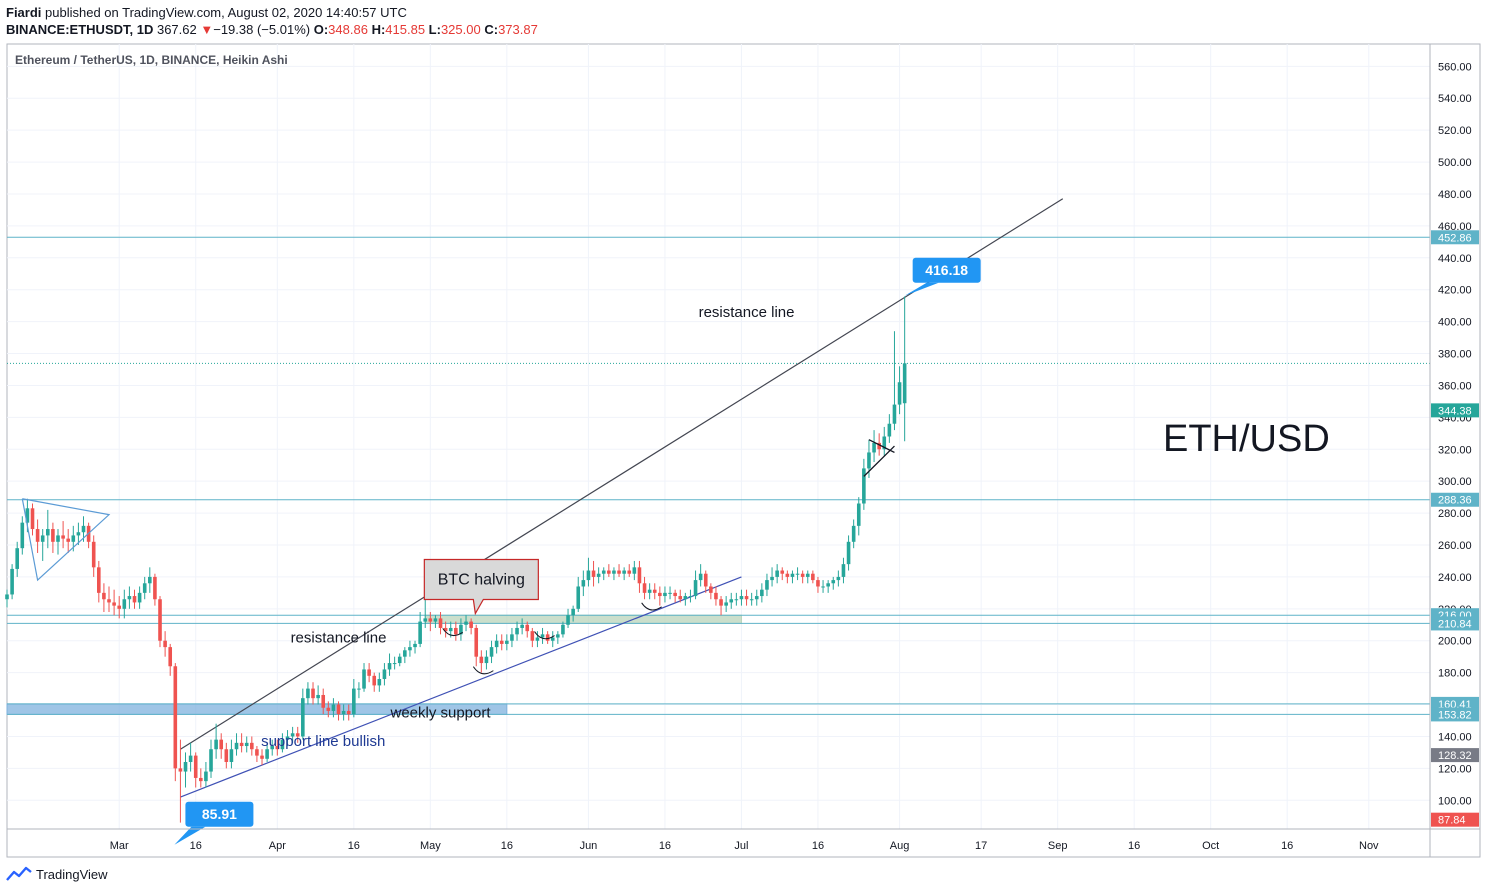  I want to click on y-tick-label: 360.00, so click(1455, 386).